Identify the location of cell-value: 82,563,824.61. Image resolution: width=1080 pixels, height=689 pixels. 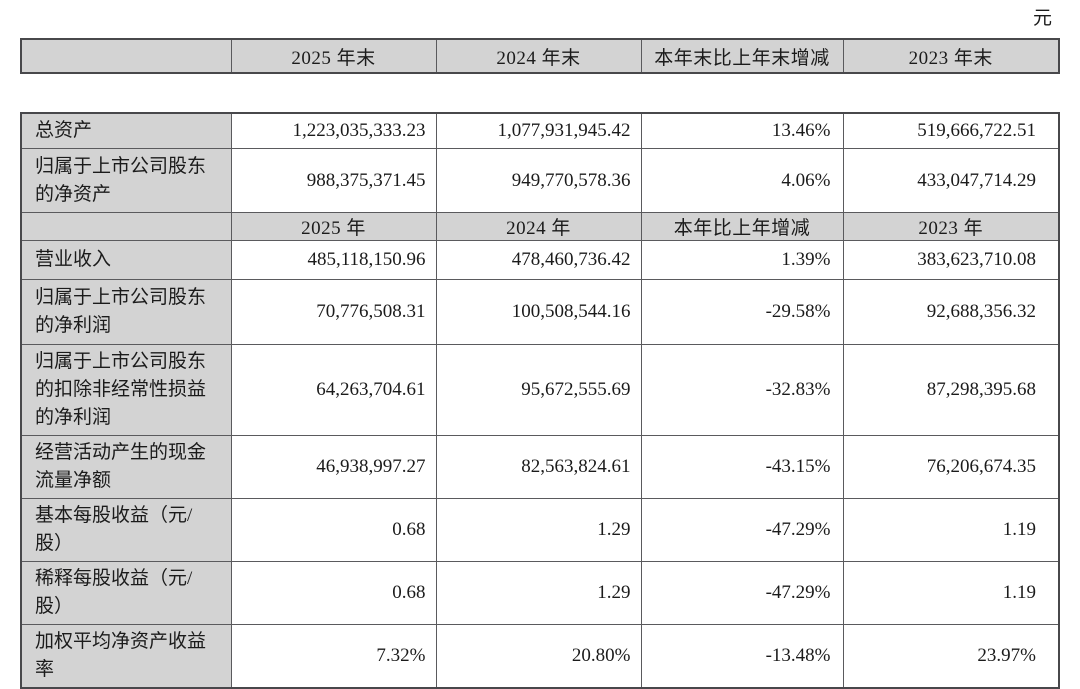
(538, 467).